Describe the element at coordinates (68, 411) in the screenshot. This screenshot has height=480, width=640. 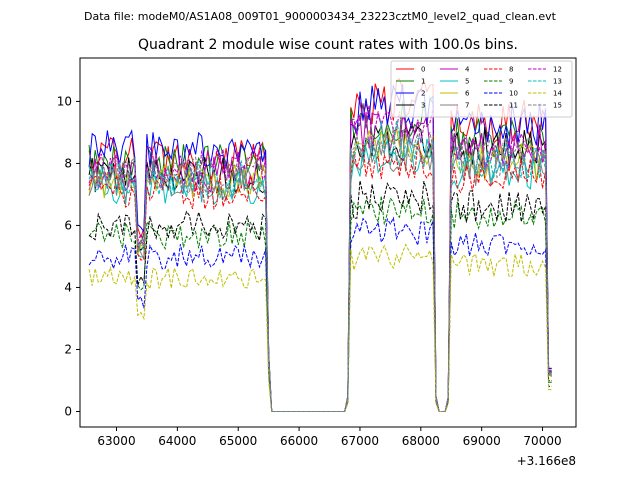
I see `y-tick-label: 0` at that location.